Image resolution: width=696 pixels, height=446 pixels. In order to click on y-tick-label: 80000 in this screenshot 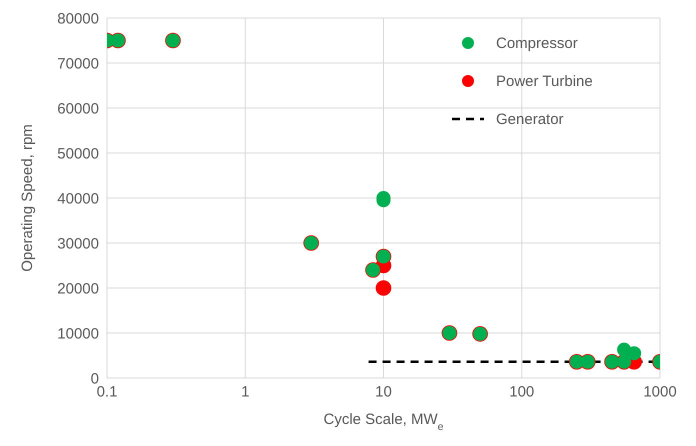, I will do `click(78, 19)`.